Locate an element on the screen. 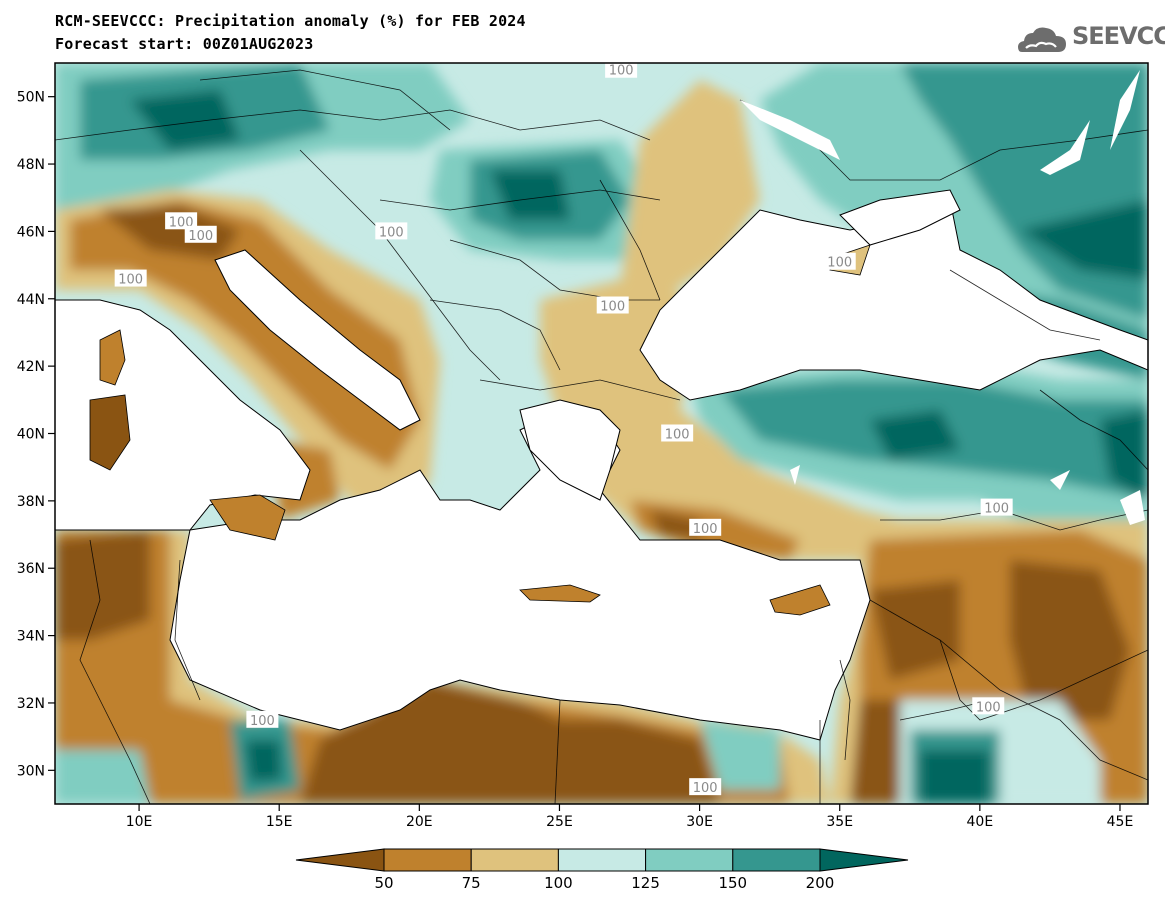  colorbar-label: 200 is located at coordinates (820, 883).